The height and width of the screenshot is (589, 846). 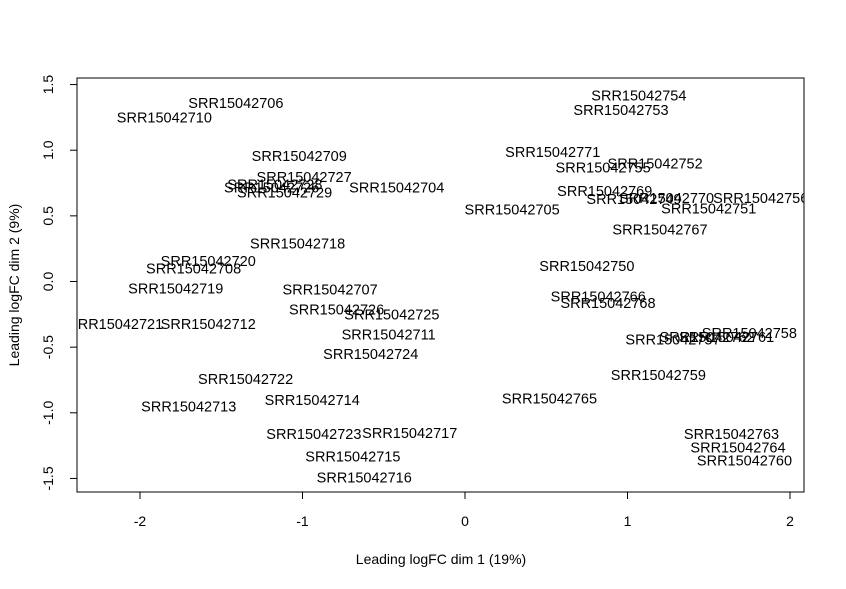 What do you see at coordinates (297, 245) in the screenshot?
I see `point-label: SRR15042718` at bounding box center [297, 245].